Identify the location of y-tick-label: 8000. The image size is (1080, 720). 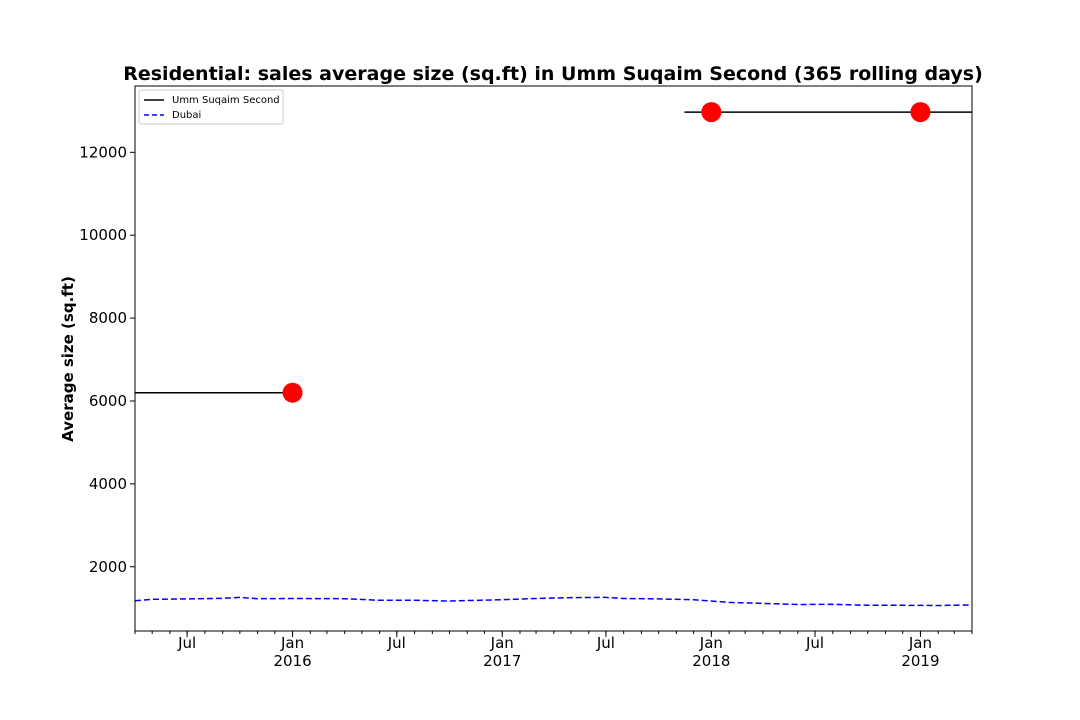
(108, 318).